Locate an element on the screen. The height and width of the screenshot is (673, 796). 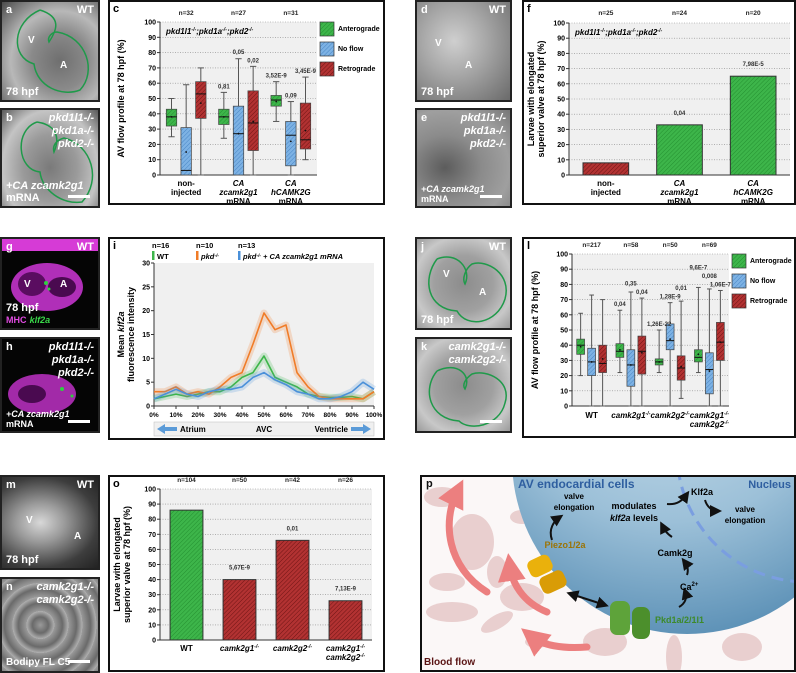
y-axis-label: fluorescence intensity is located at coordinates (131, 334).